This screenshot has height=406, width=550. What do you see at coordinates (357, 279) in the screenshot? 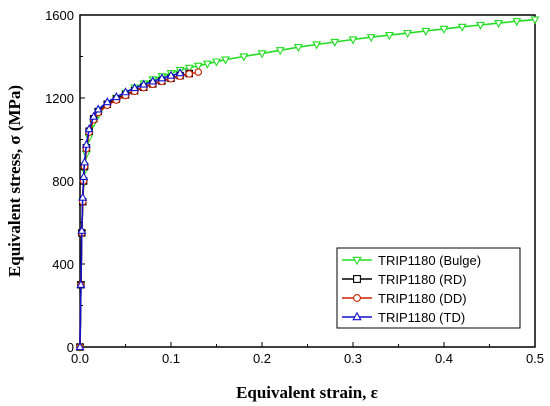
I see `data-point-square` at bounding box center [357, 279].